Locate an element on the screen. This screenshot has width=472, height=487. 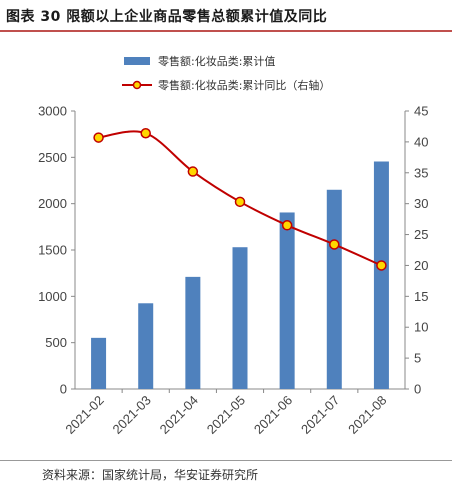
legend-line-label: 零售额:化妆品类:累计同比（右轴） is located at coordinates (244, 85).